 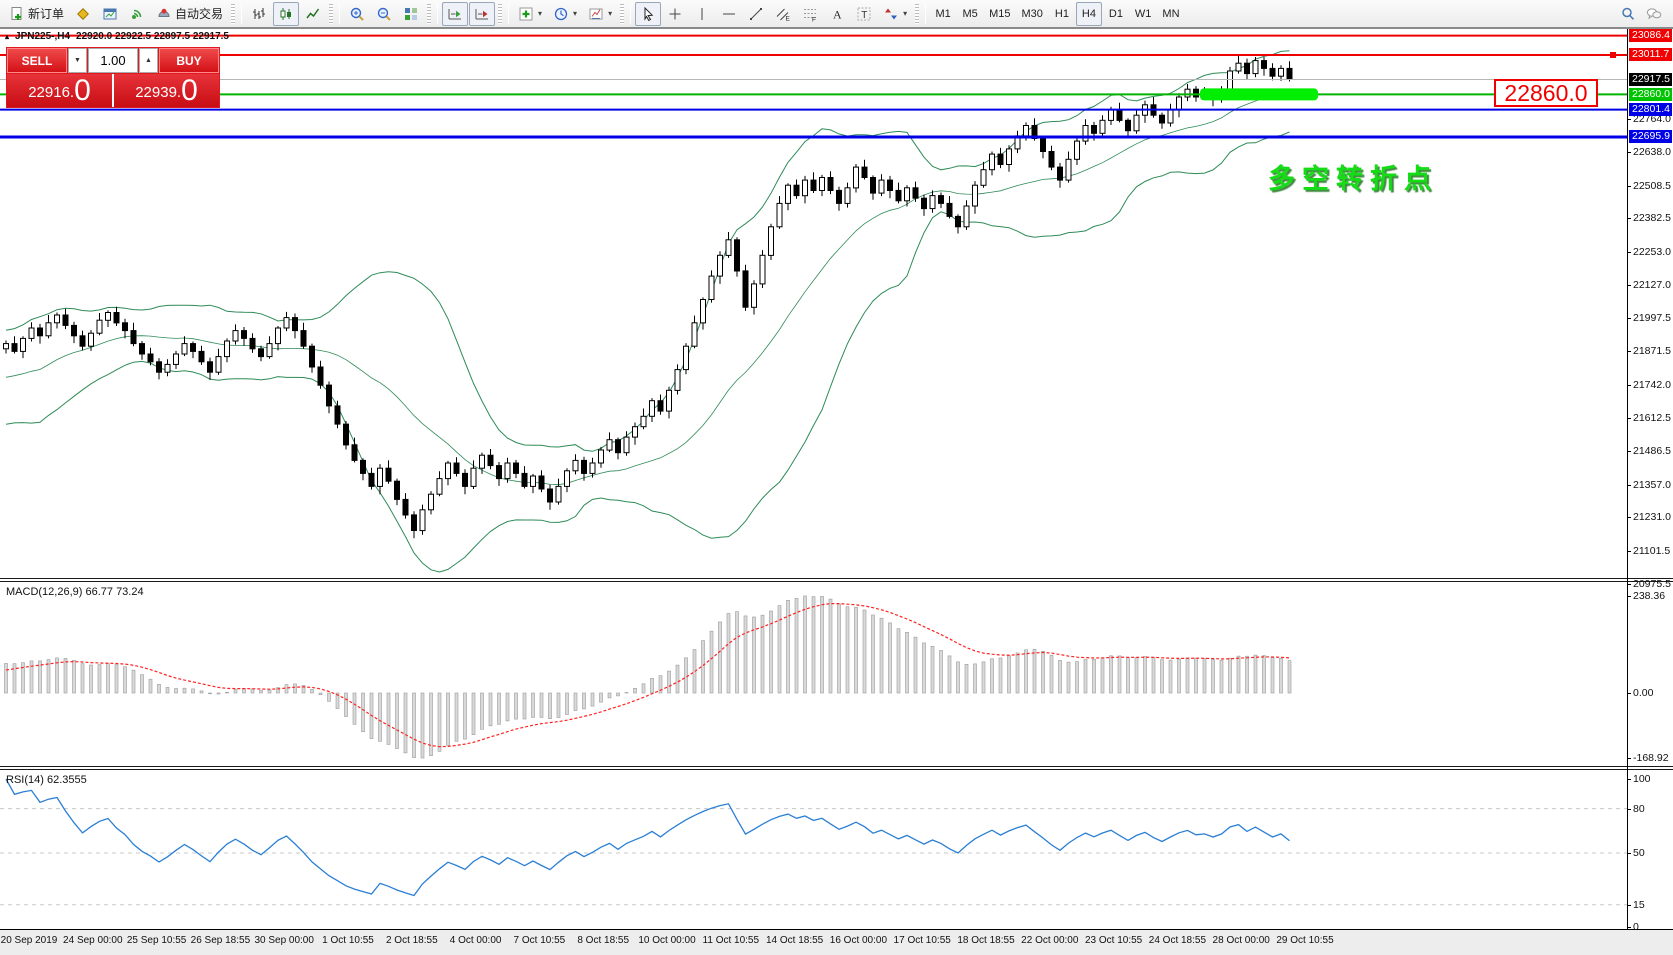 I want to click on toolbar-button-cursor, so click(x=648, y=13).